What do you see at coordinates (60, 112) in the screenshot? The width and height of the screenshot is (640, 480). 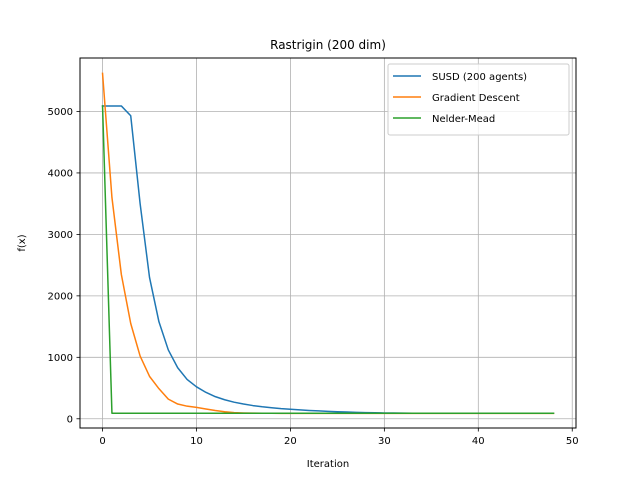 I see `y-tick-label: 5000` at bounding box center [60, 112].